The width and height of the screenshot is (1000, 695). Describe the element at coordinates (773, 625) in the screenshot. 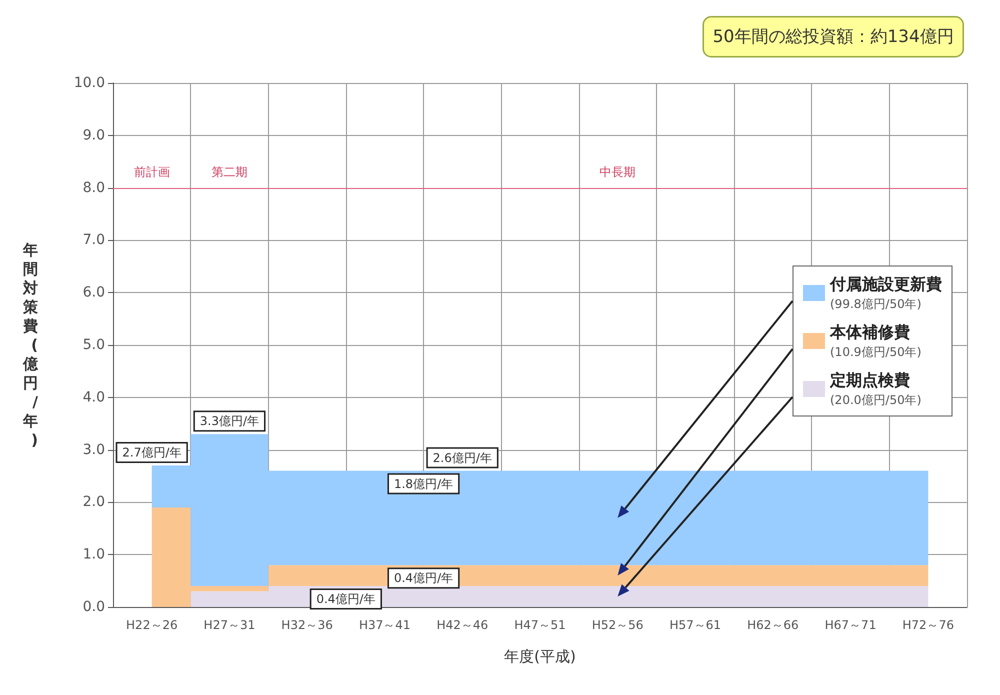

I see `x-tick-label: H62～66` at that location.